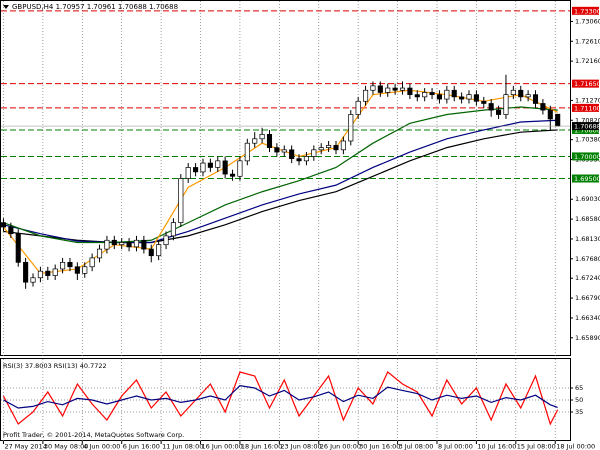 The width and height of the screenshot is (600, 450). What do you see at coordinates (101, 446) in the screenshot?
I see `x-tick-label: 4 Jun 00:00` at bounding box center [101, 446].